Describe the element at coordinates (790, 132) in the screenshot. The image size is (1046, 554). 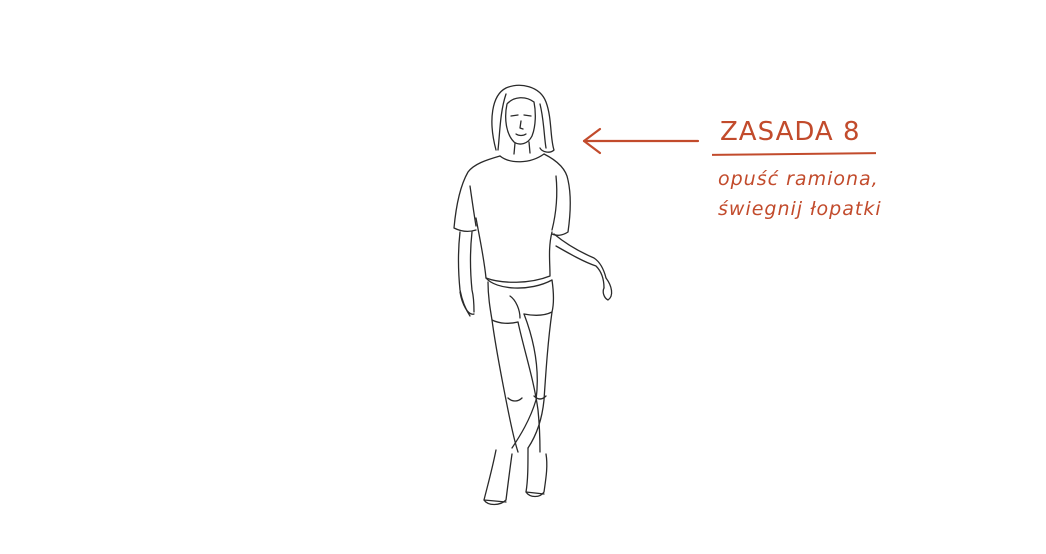
I see `rule-title: ZASADA 8` at that location.